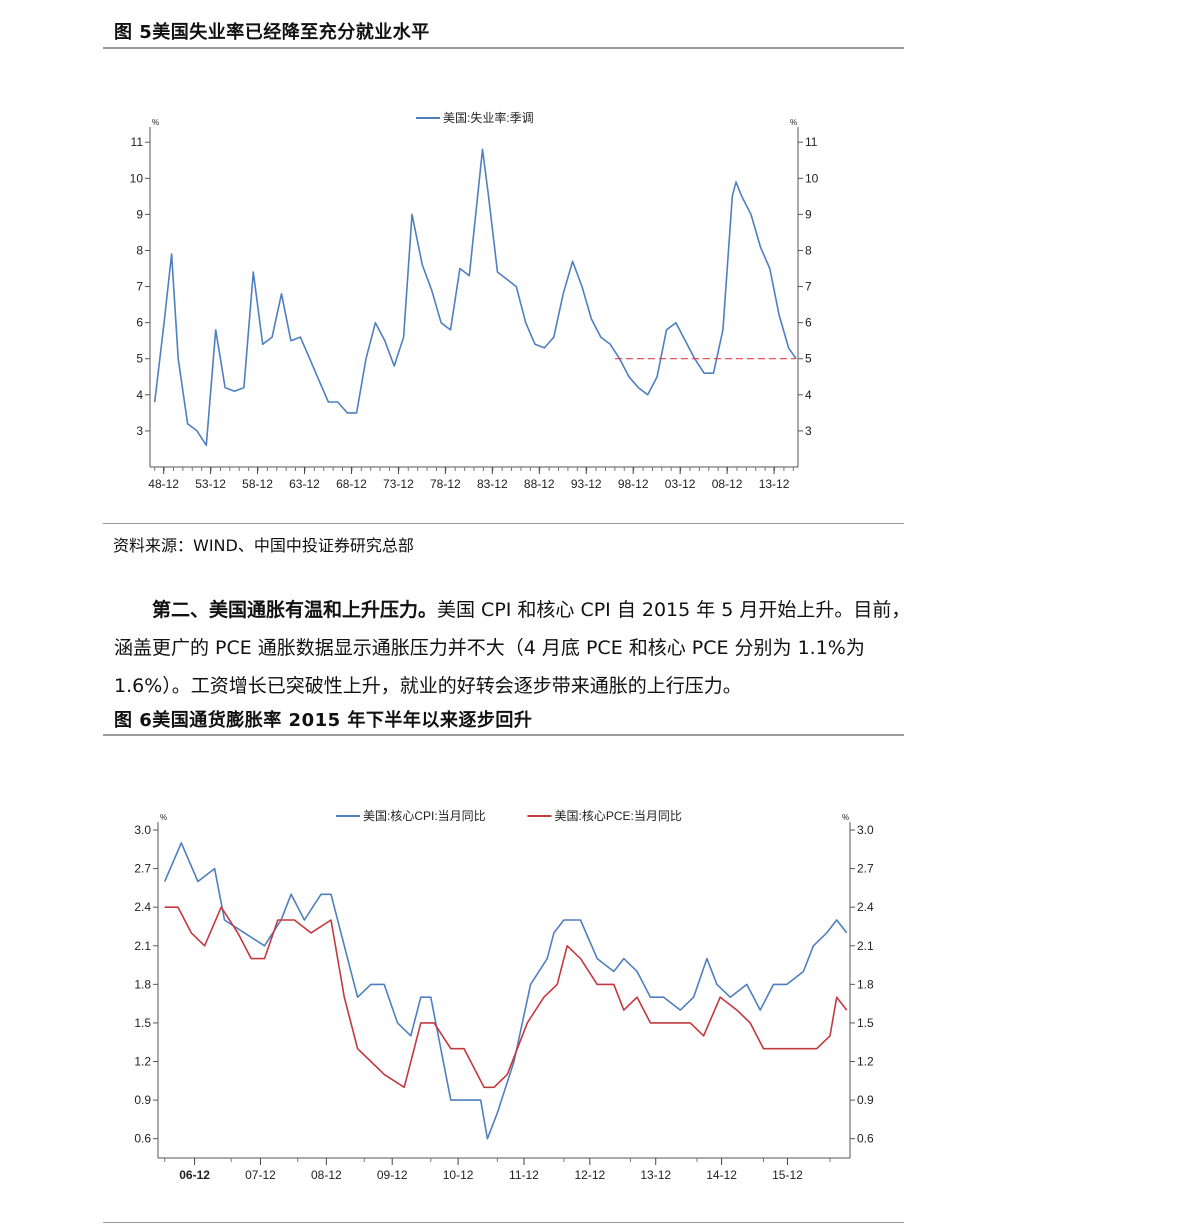 Image resolution: width=1191 pixels, height=1225 pixels. Describe the element at coordinates (351, 484) in the screenshot. I see `x-tick-label: 68-12` at that location.